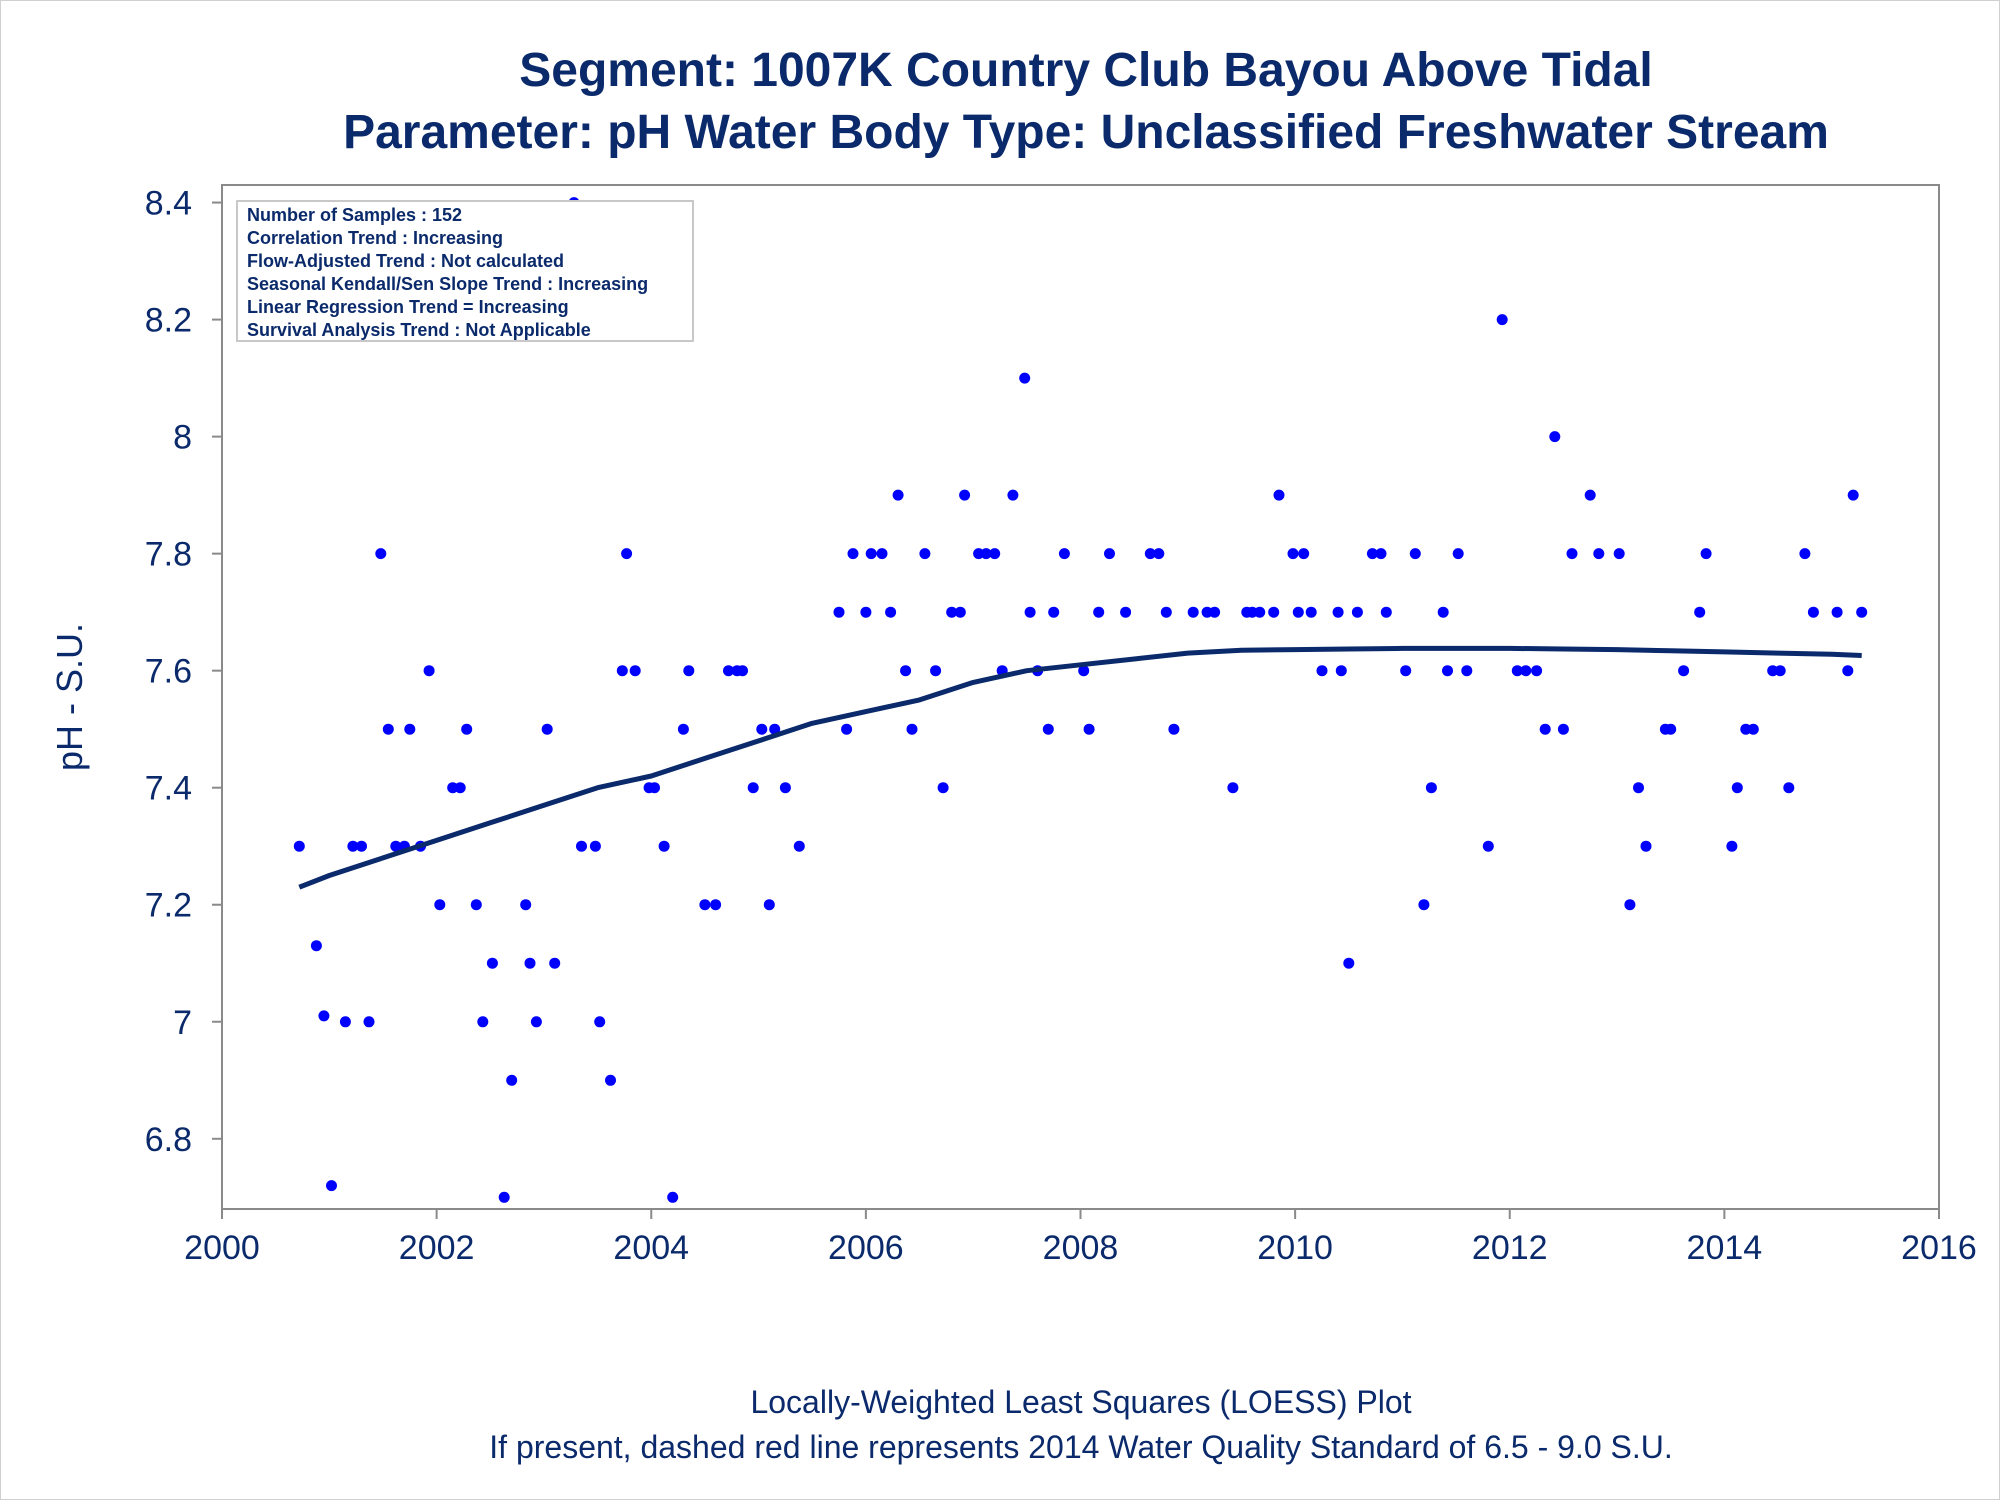  Describe the element at coordinates (168, 1140) in the screenshot. I see `y-tick-label: 6.8` at that location.